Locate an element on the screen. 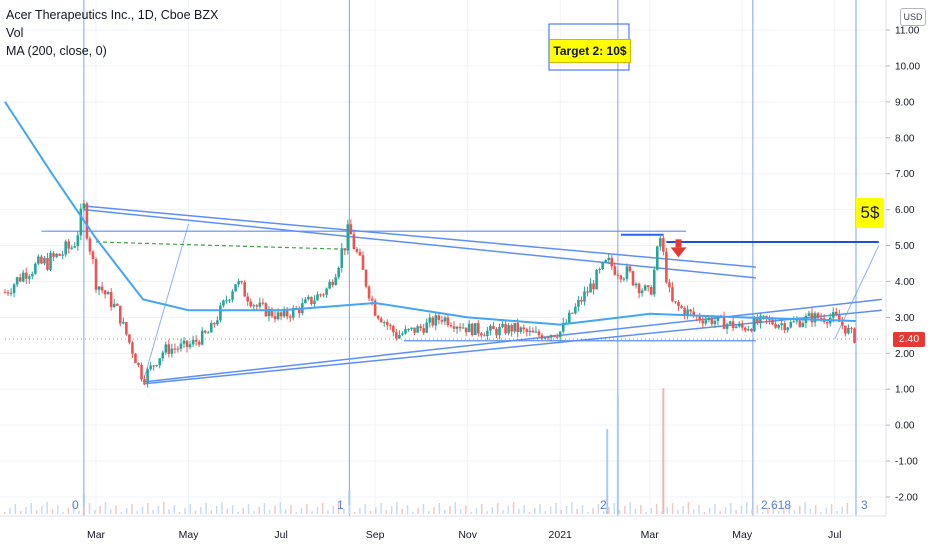 The image size is (932, 550). fib-label-2618: 2.618 is located at coordinates (776, 505).